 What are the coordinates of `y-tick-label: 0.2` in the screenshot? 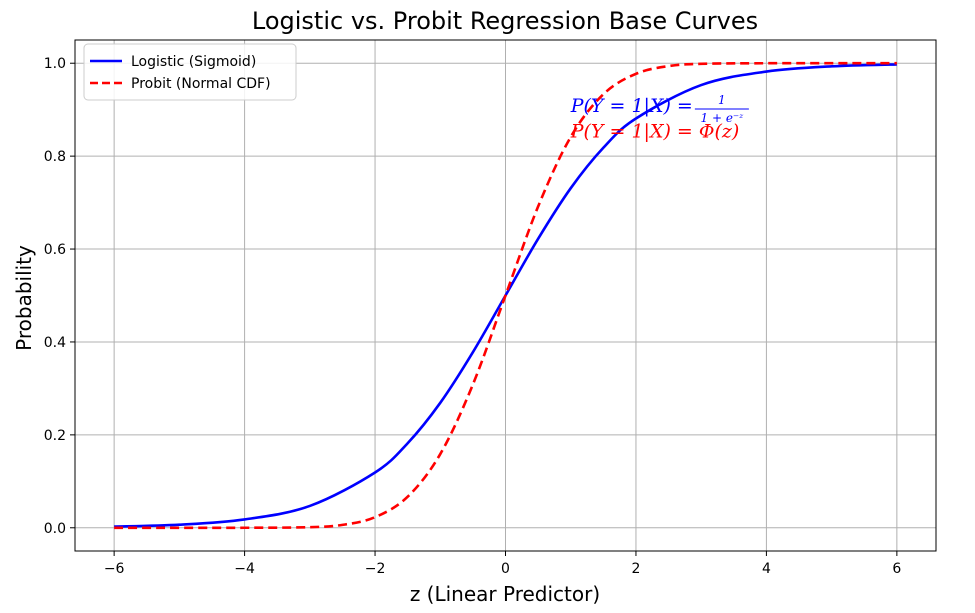 It's located at (55, 436).